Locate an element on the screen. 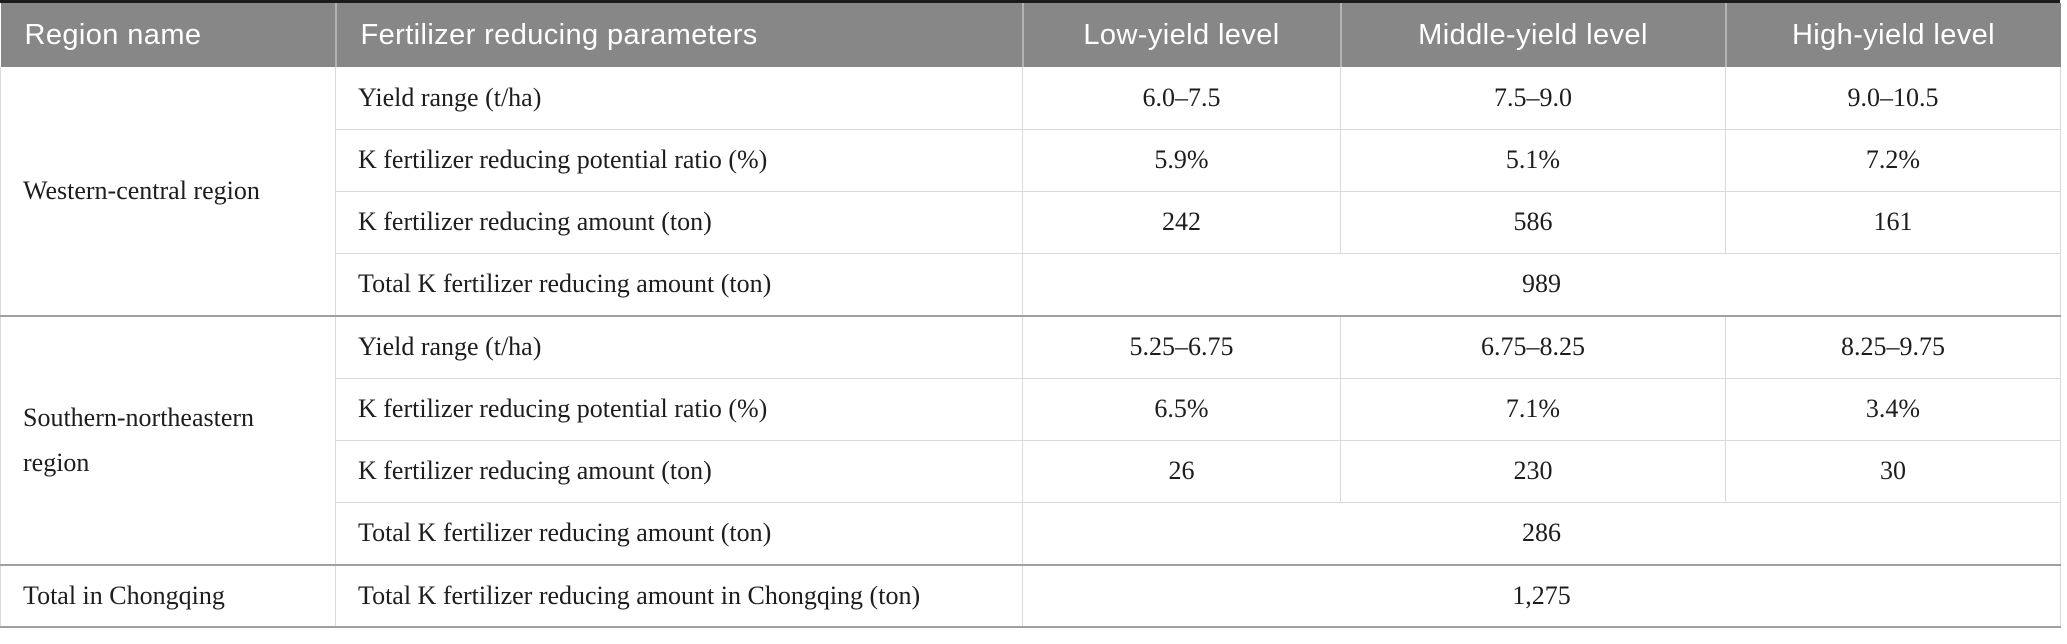 The width and height of the screenshot is (2067, 644). value-cell-high: 161 is located at coordinates (1893, 222).